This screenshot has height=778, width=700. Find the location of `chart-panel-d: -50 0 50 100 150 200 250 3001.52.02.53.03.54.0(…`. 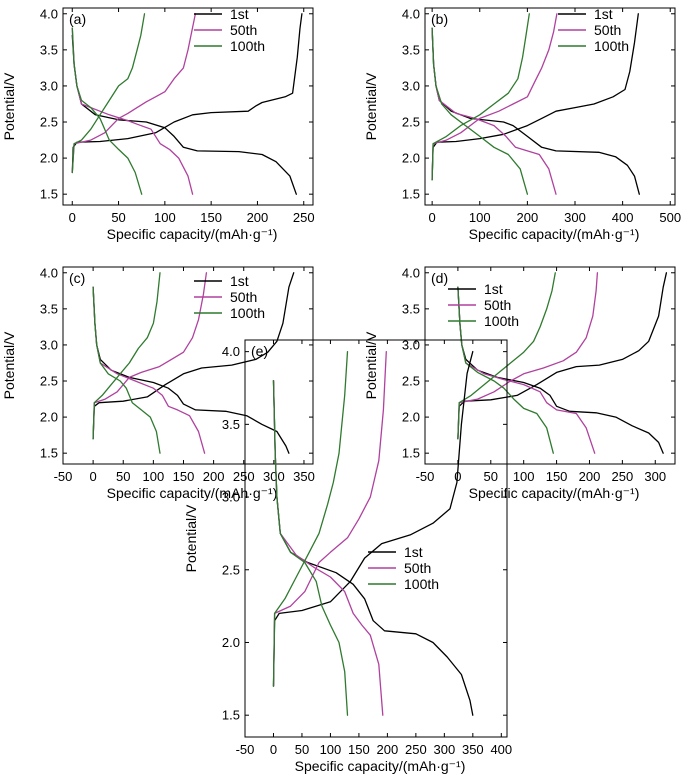

chart-panel-d: -50 0 50 100 150 200 250 3001.52.02.53.03.54.0(… is located at coordinates (519, 383).